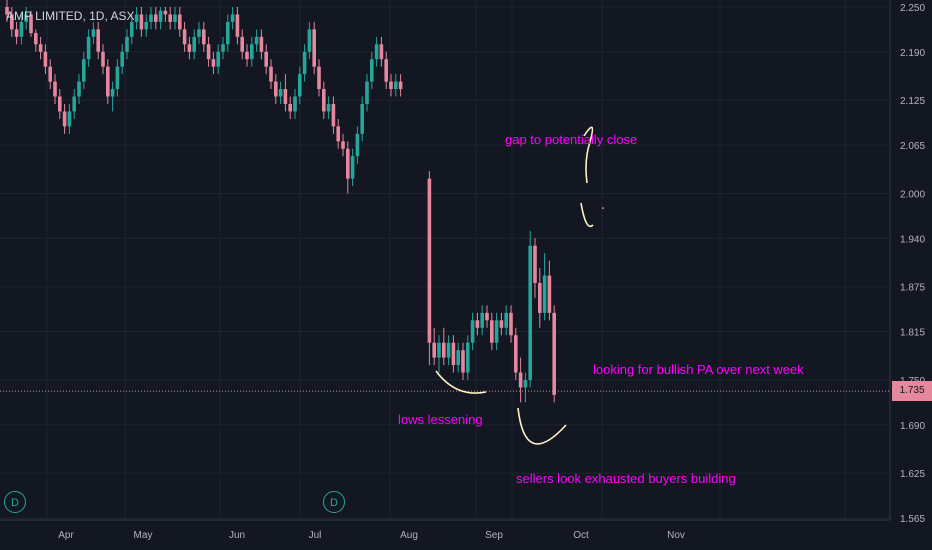 This screenshot has height=550, width=932. What do you see at coordinates (912, 474) in the screenshot?
I see `y-tick-label: 1.625` at bounding box center [912, 474].